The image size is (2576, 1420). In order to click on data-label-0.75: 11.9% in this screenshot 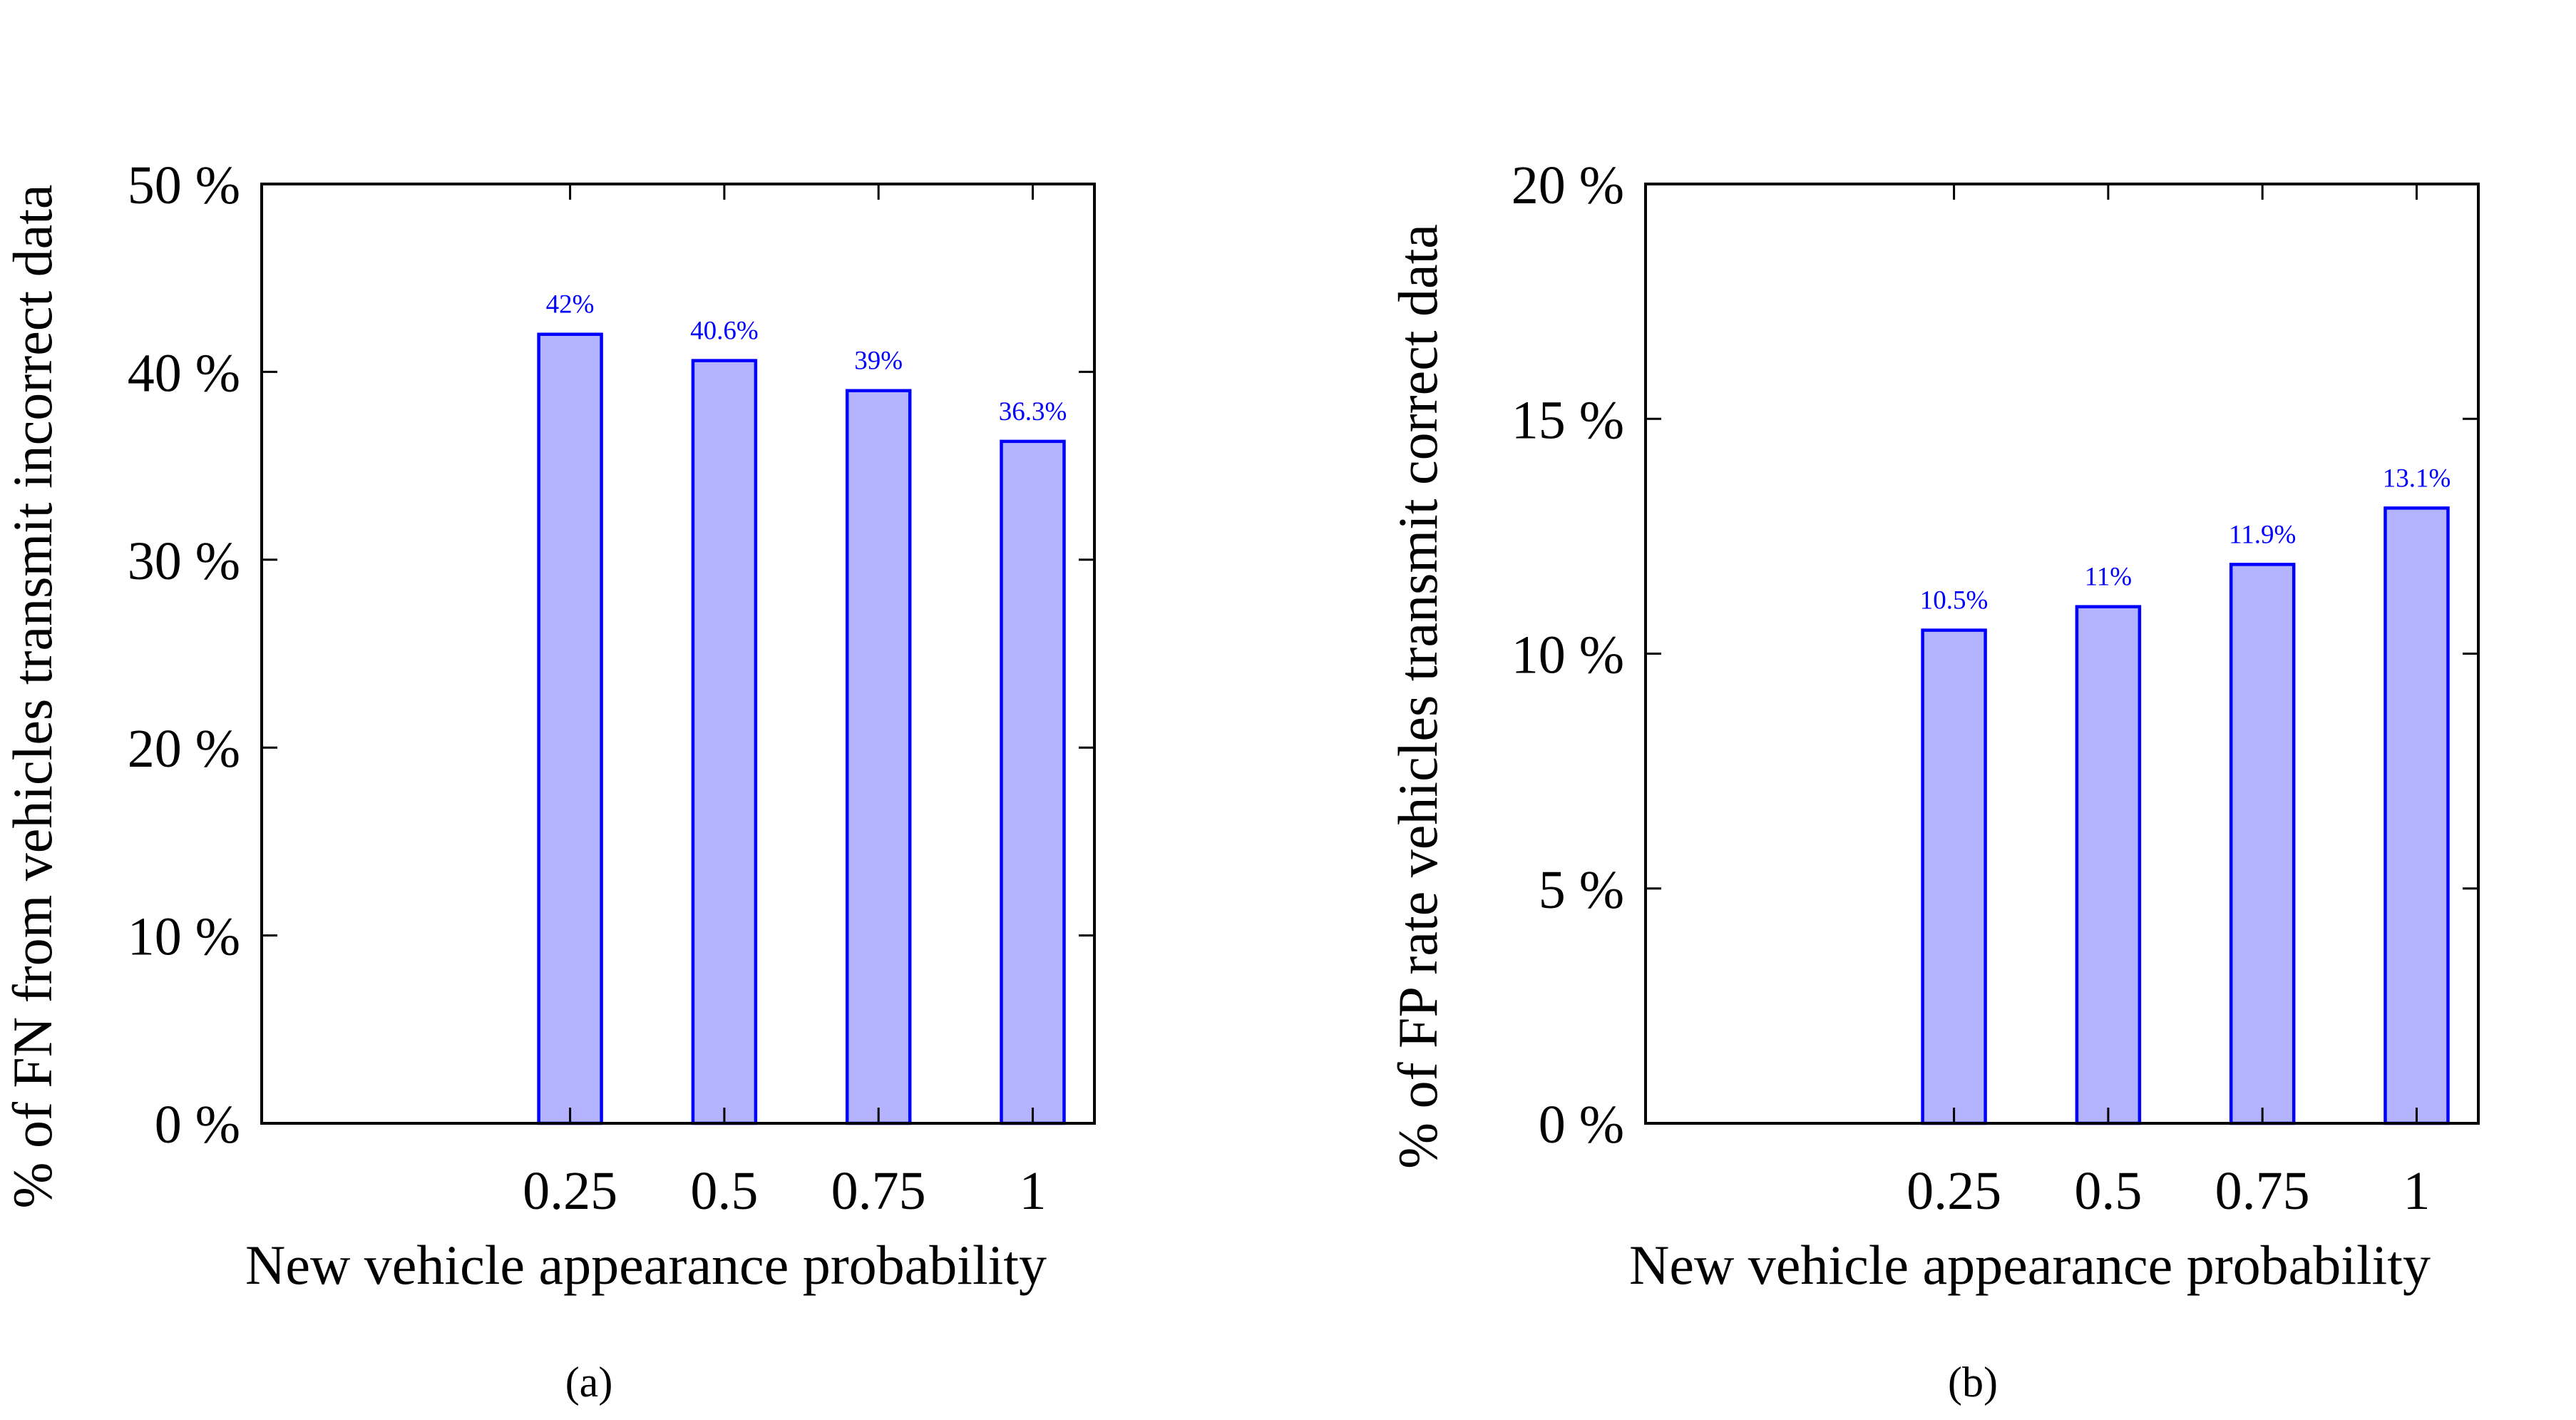, I will do `click(2262, 534)`.